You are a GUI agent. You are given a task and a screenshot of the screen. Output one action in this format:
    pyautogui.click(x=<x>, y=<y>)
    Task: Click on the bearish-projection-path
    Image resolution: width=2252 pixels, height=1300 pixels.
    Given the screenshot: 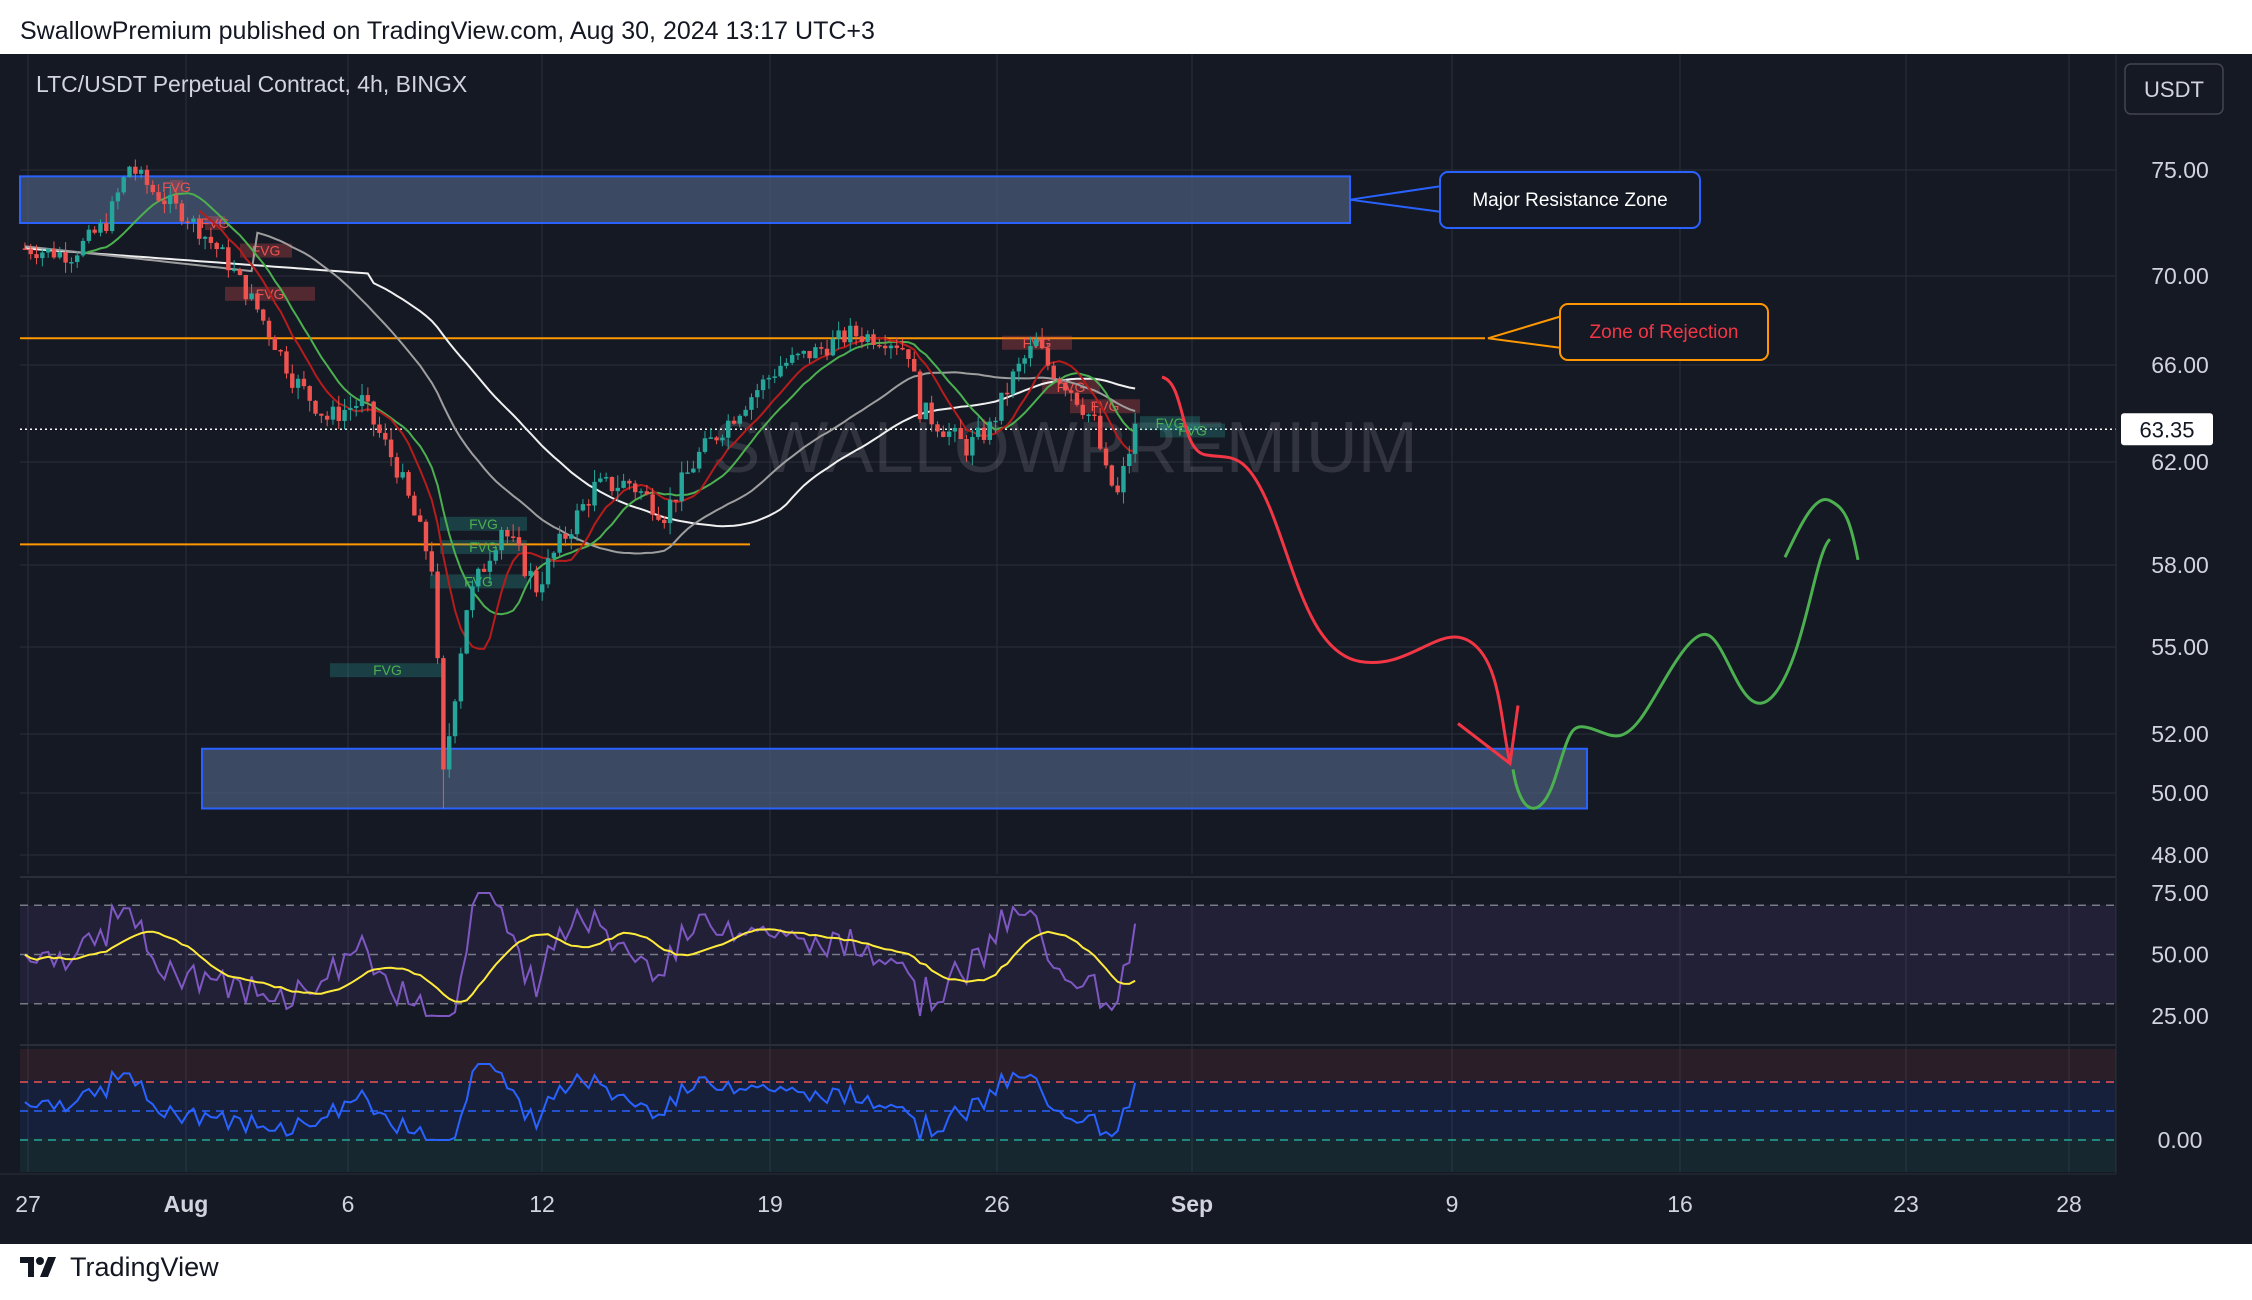 What is the action you would take?
    pyautogui.click(x=1336, y=569)
    